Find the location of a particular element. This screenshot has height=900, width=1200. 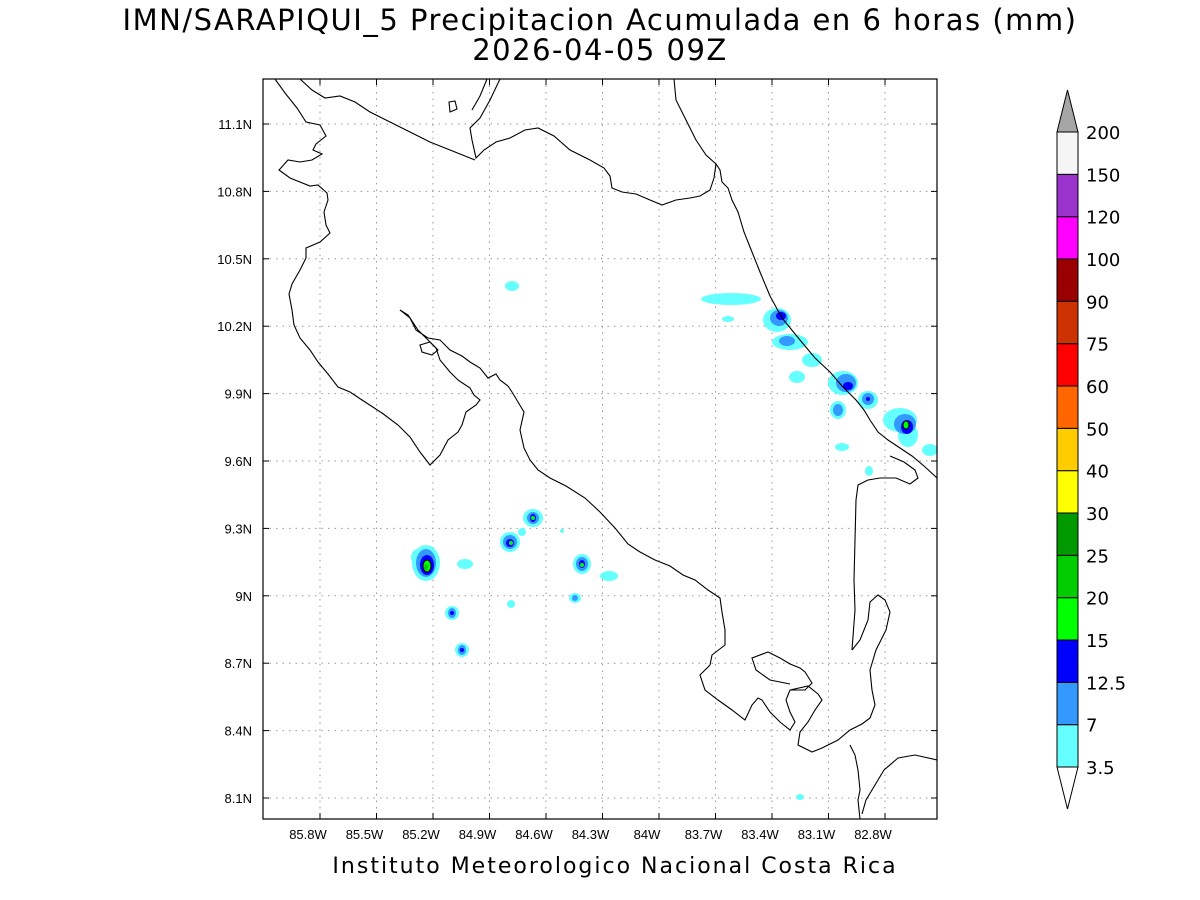

lat-tick-label: 9.6N is located at coordinates (238, 461).